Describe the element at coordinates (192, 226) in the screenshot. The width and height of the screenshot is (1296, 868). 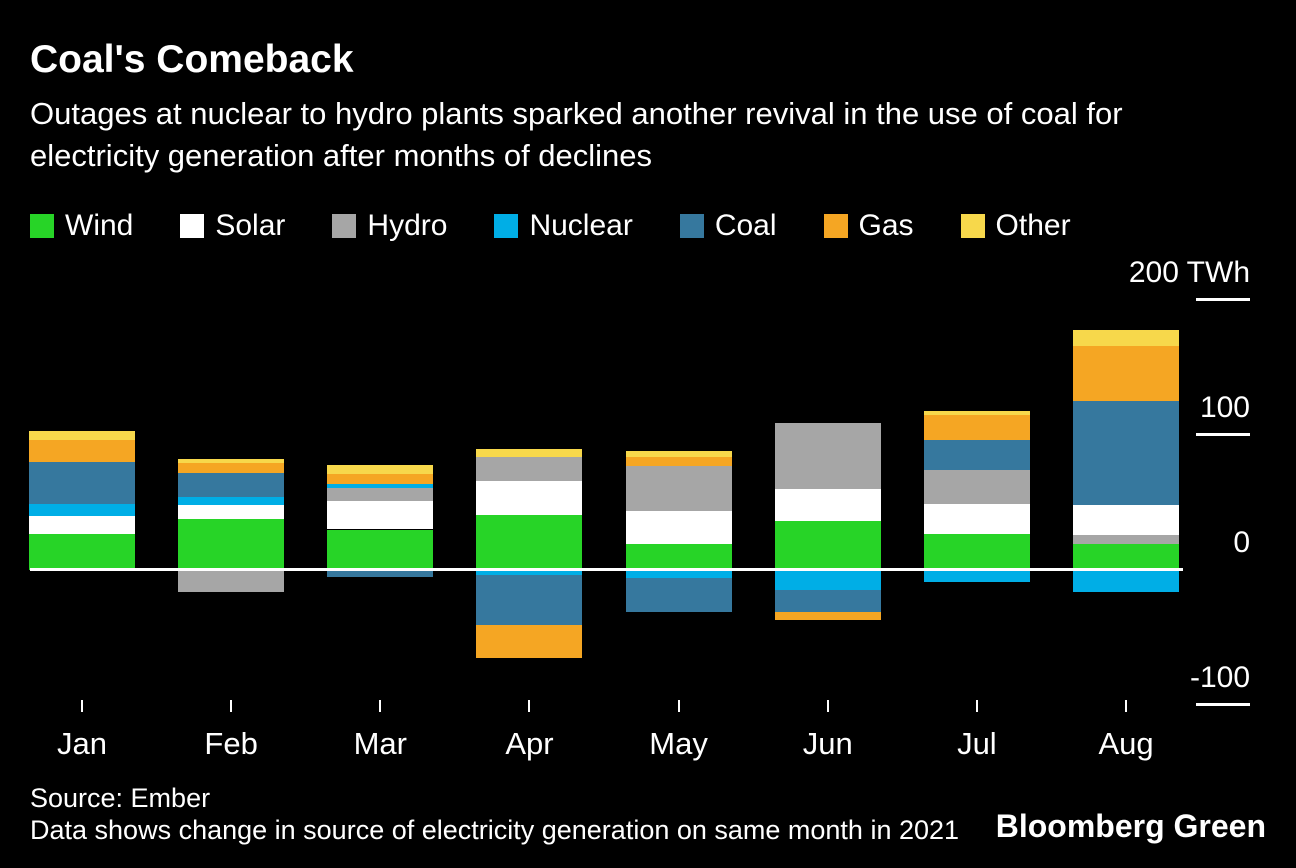
I see `solar-swatch-icon` at that location.